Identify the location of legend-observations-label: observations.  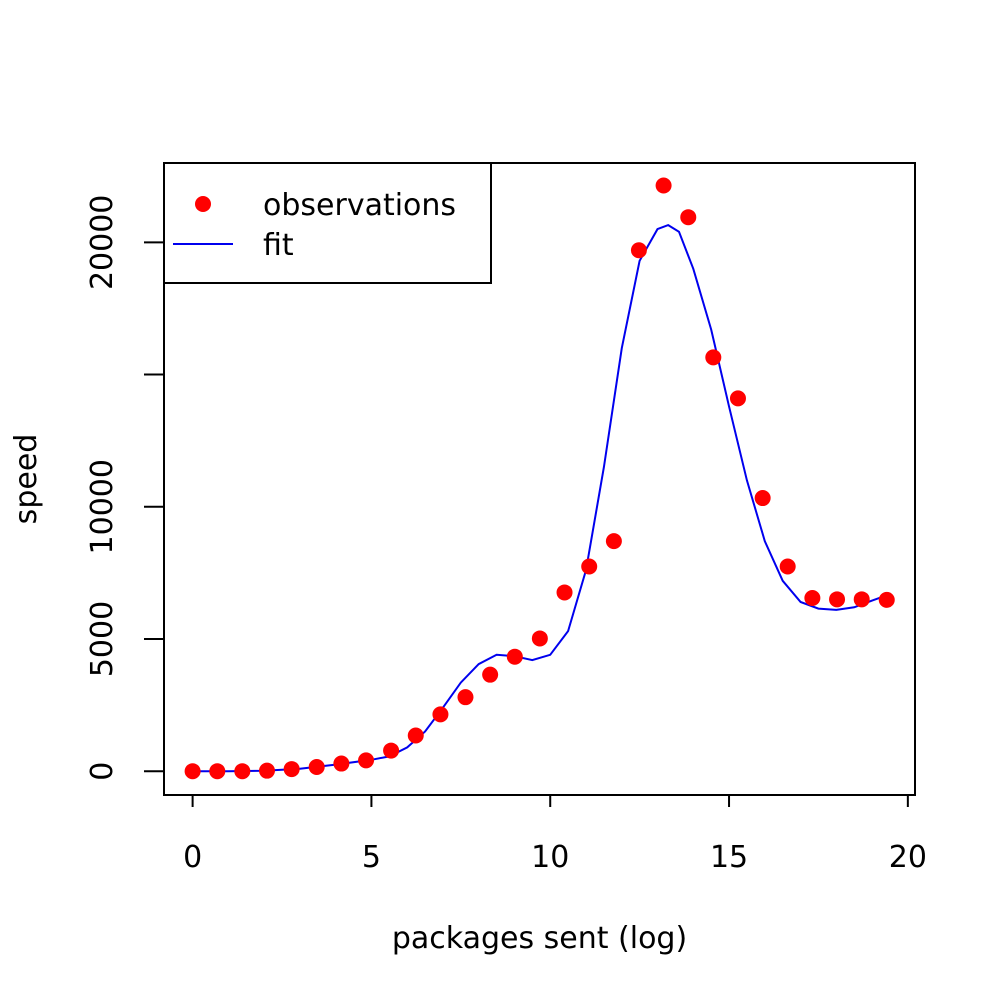
(359, 205).